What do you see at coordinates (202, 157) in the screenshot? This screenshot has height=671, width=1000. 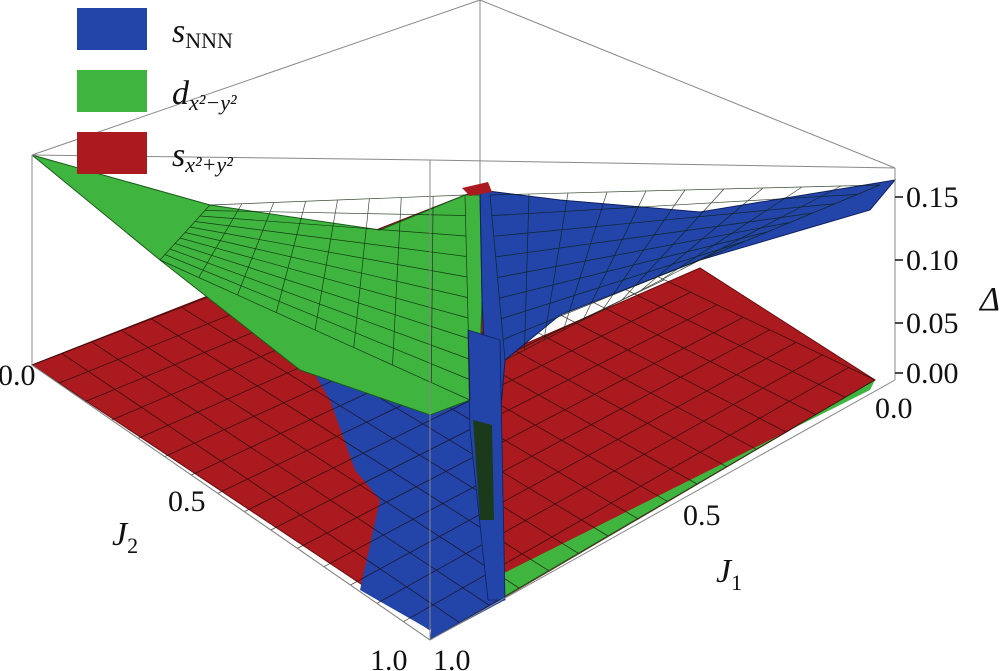 I see `legend-label-sx2y2: sx²+y²` at bounding box center [202, 157].